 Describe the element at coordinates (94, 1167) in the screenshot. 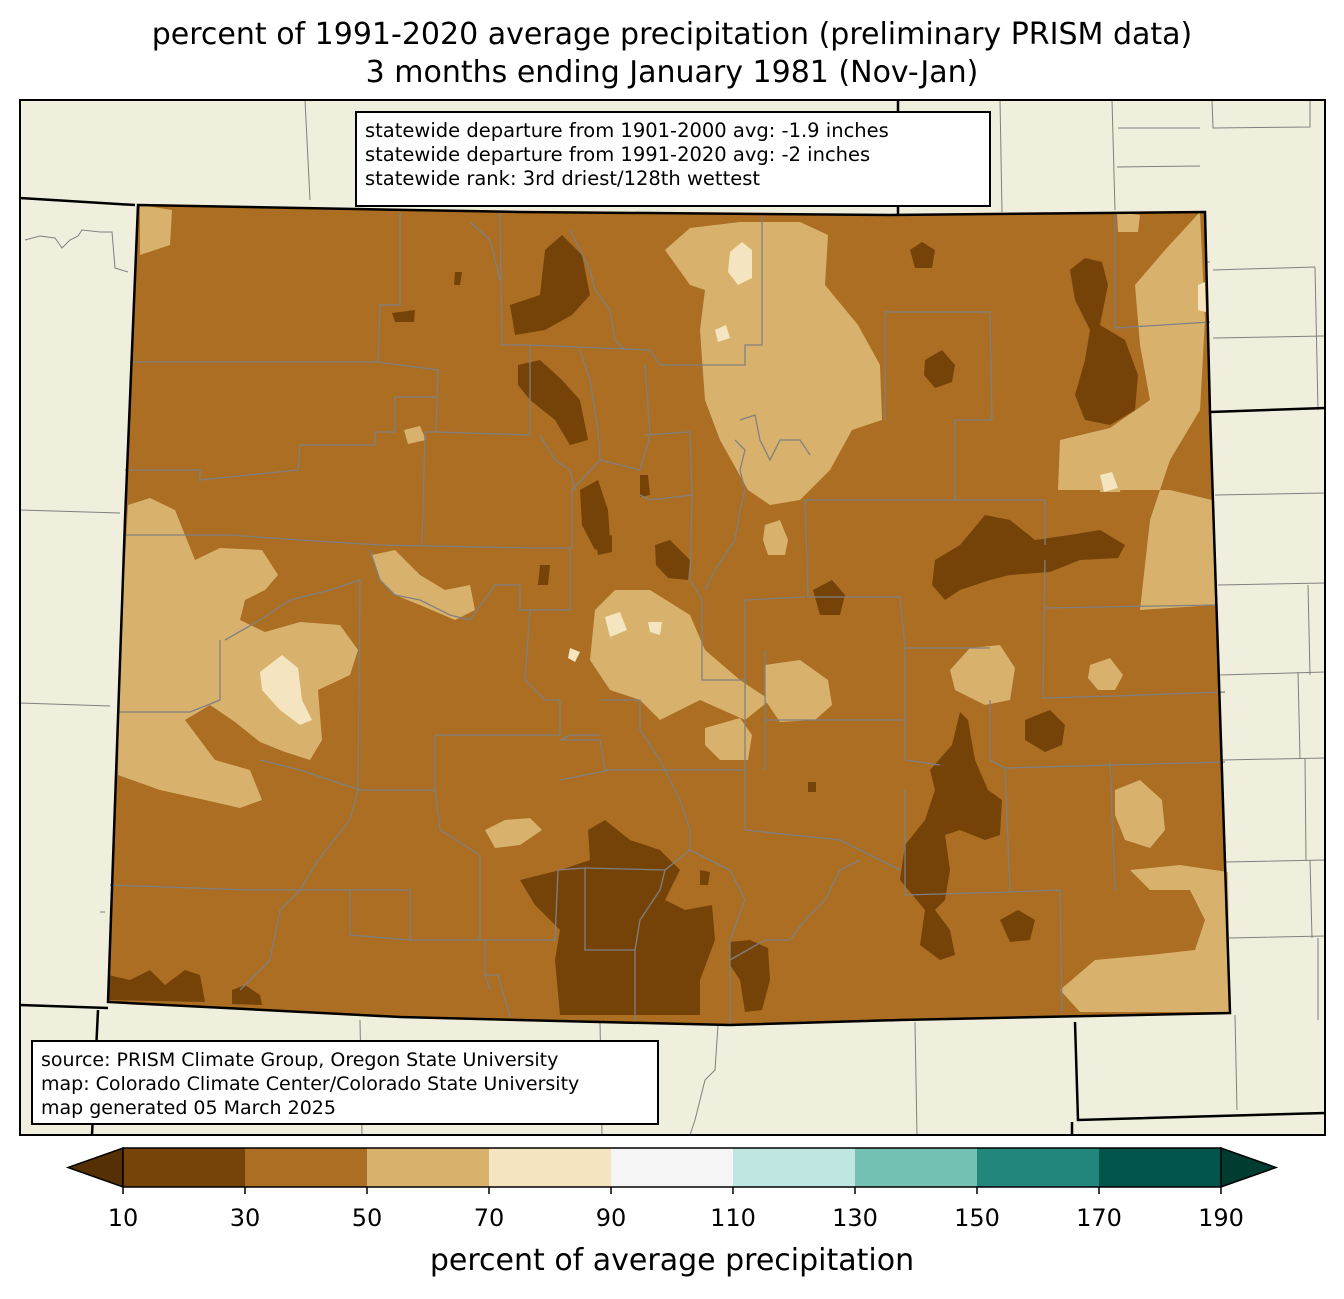

I see `colorbar-under-arrow` at that location.